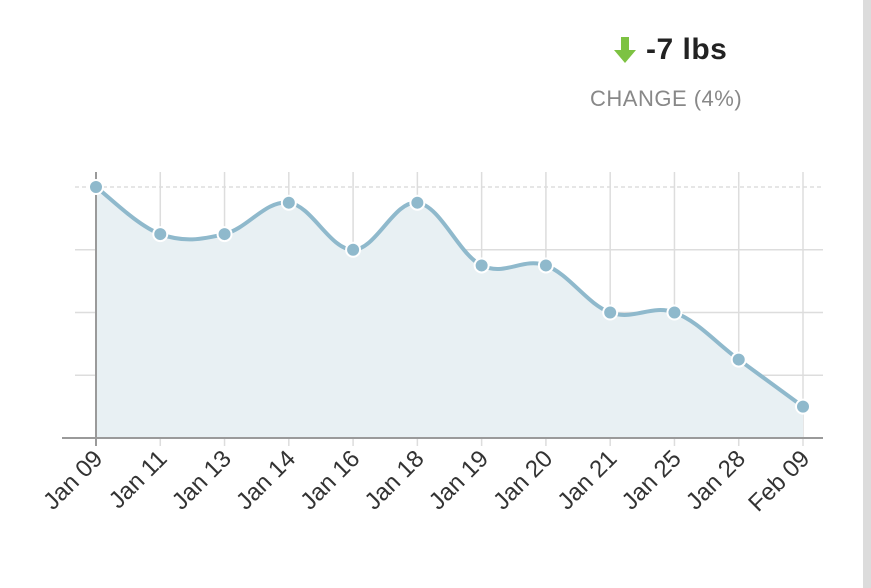 The height and width of the screenshot is (588, 871). What do you see at coordinates (666, 98) in the screenshot?
I see `change-label: CHANGE (4%)` at bounding box center [666, 98].